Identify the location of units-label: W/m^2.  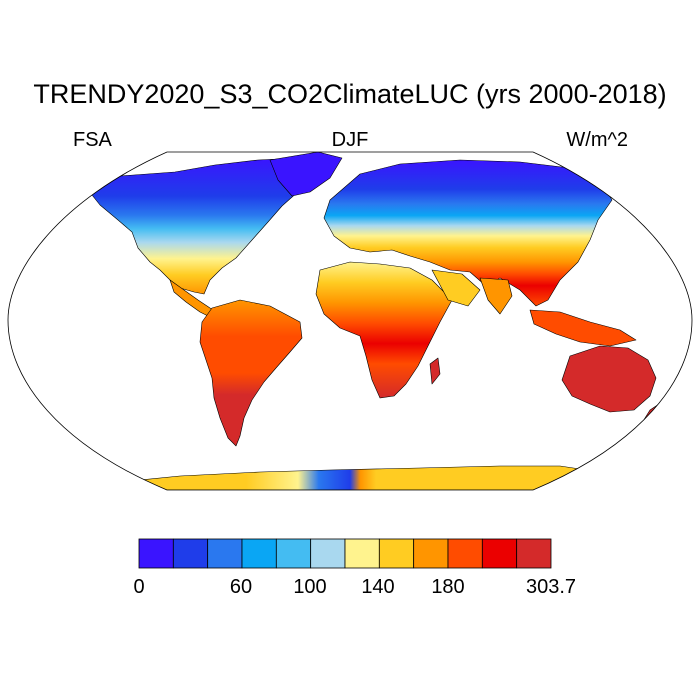
(597, 140).